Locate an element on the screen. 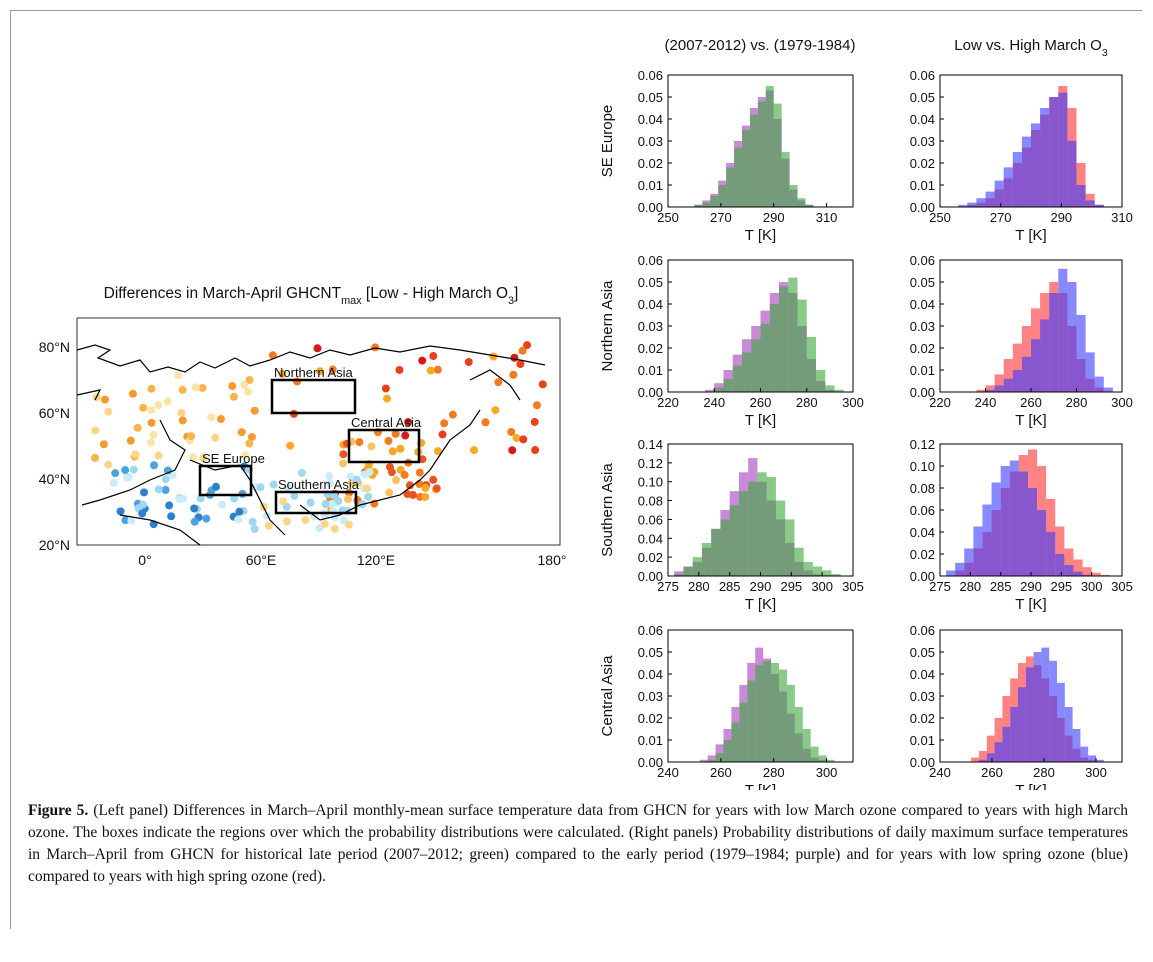  x-tick-label: 250 is located at coordinates (940, 217).